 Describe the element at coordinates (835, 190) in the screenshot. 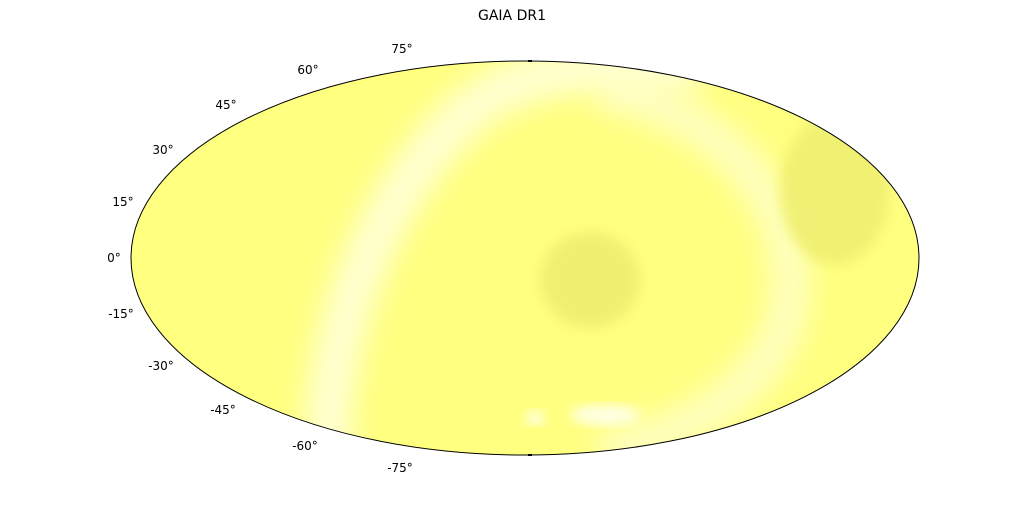

I see `shaded-region-right` at that location.